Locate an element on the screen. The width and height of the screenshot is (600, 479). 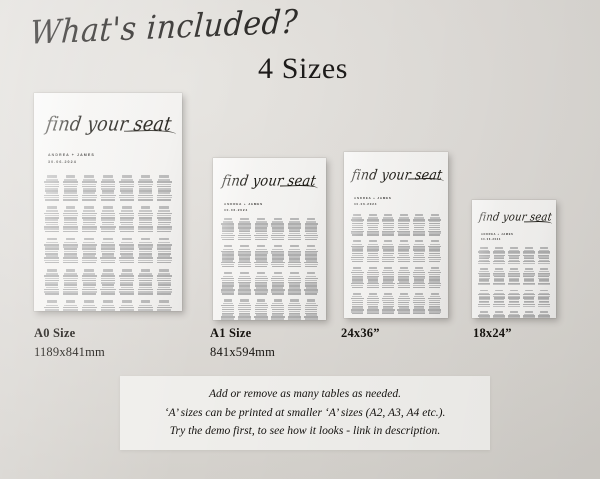
poster-preview-a1: find your seat ANDREA + JAMES 30.06.2024 is located at coordinates (269, 239).